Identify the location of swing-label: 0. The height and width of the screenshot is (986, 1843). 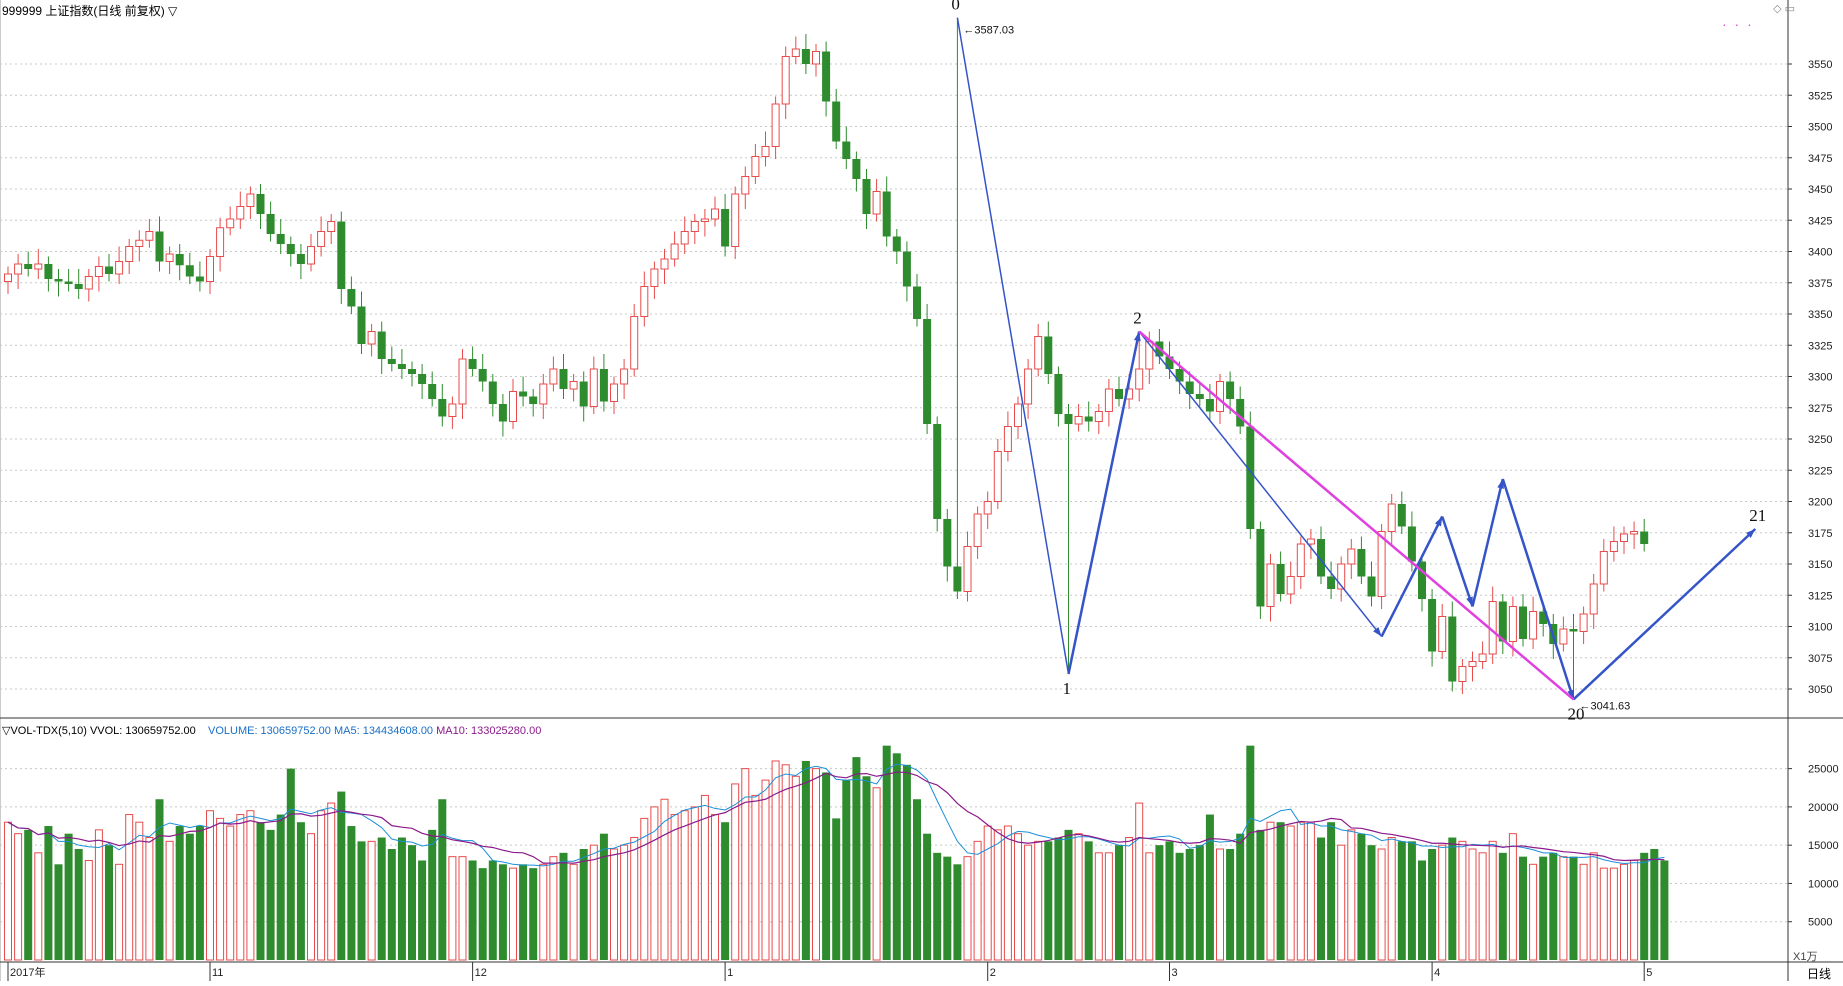
(955, 7).